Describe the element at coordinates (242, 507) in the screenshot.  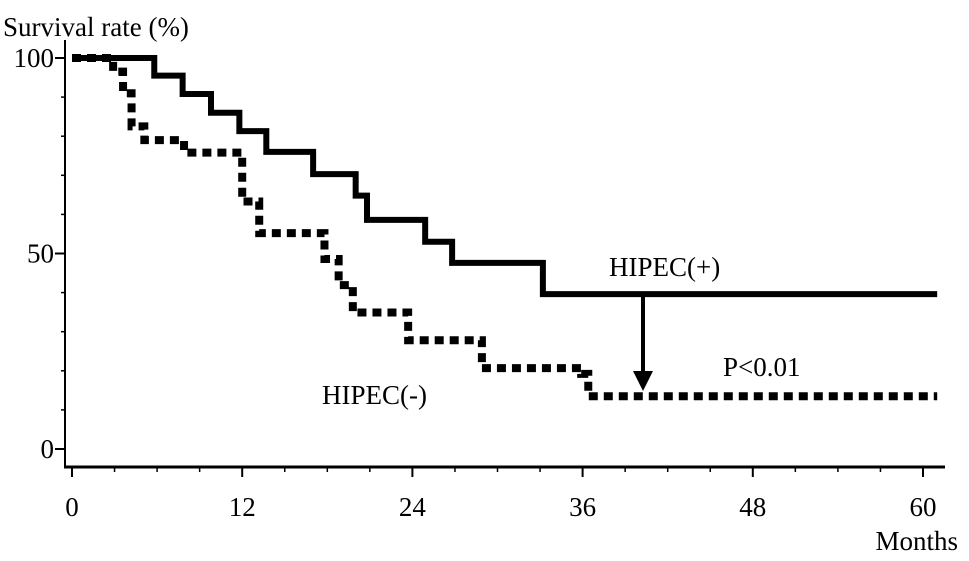
I see `x-tick-label: 12` at that location.